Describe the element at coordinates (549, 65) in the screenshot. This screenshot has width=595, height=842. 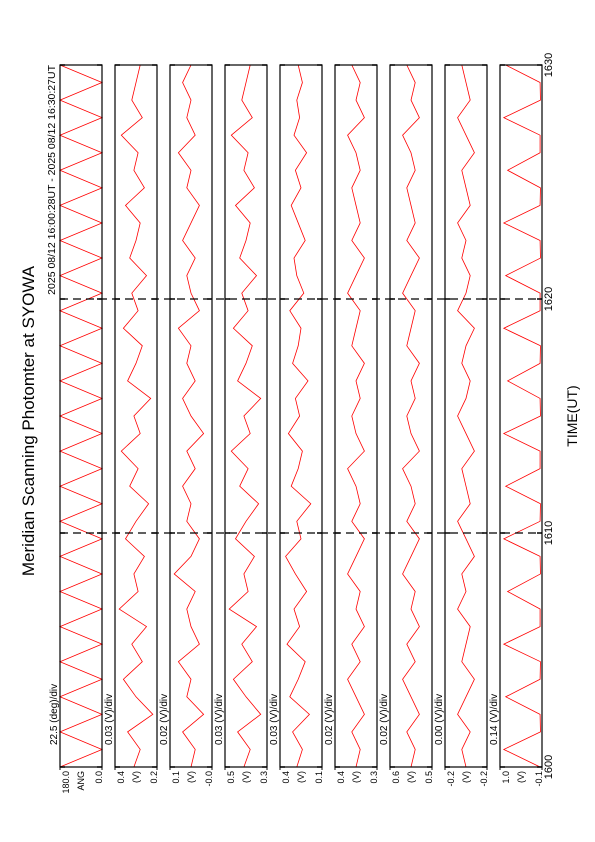
I see `x-tick-label: 1630` at that location.